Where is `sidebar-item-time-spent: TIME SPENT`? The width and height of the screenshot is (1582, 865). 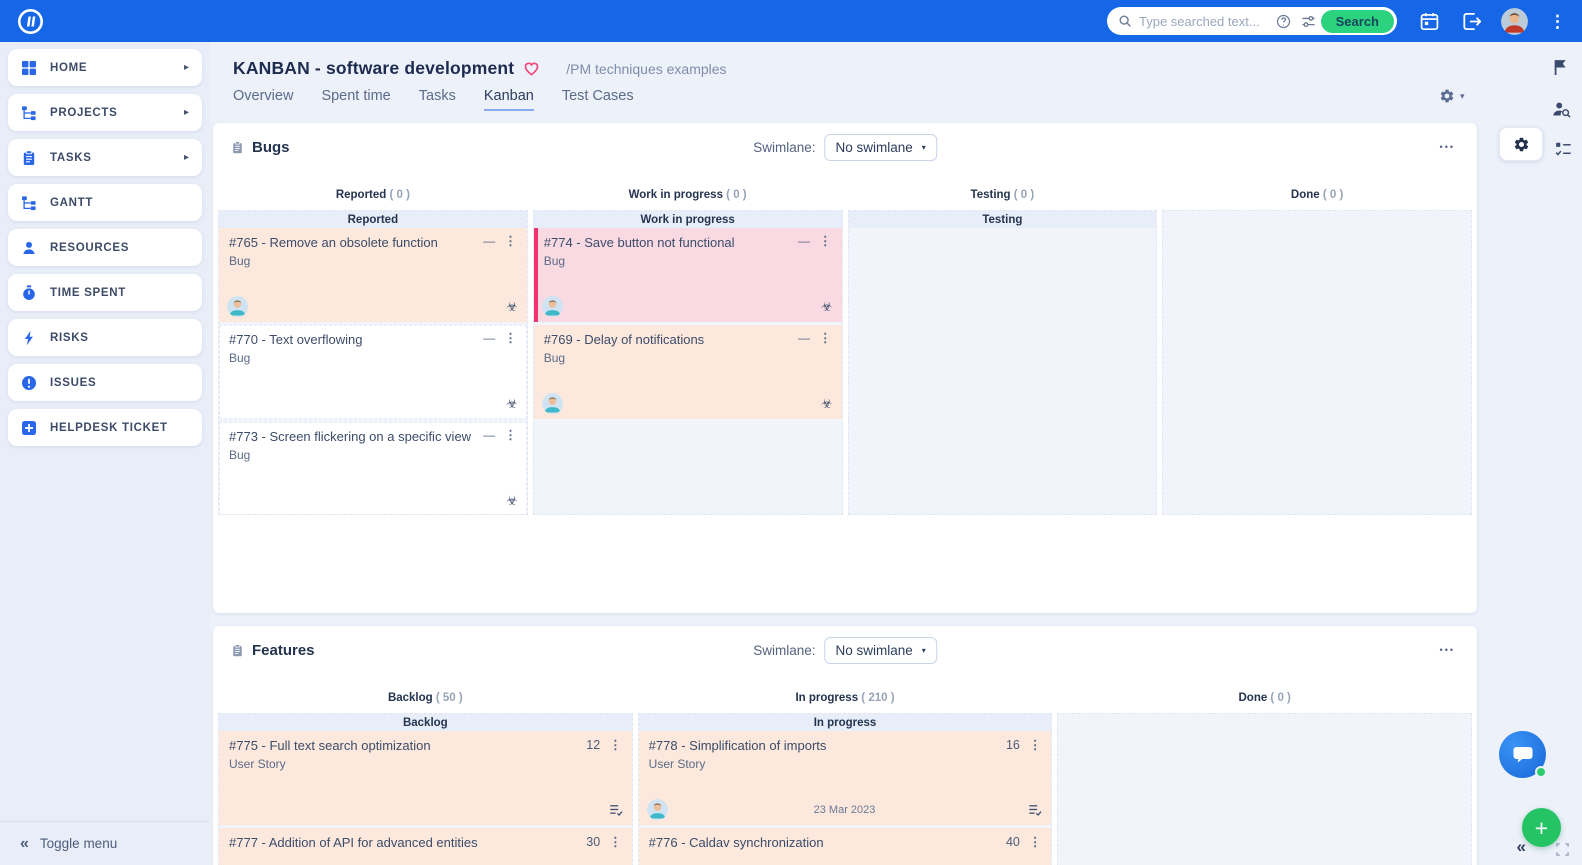
sidebar-item-time-spent: TIME SPENT is located at coordinates (105, 292).